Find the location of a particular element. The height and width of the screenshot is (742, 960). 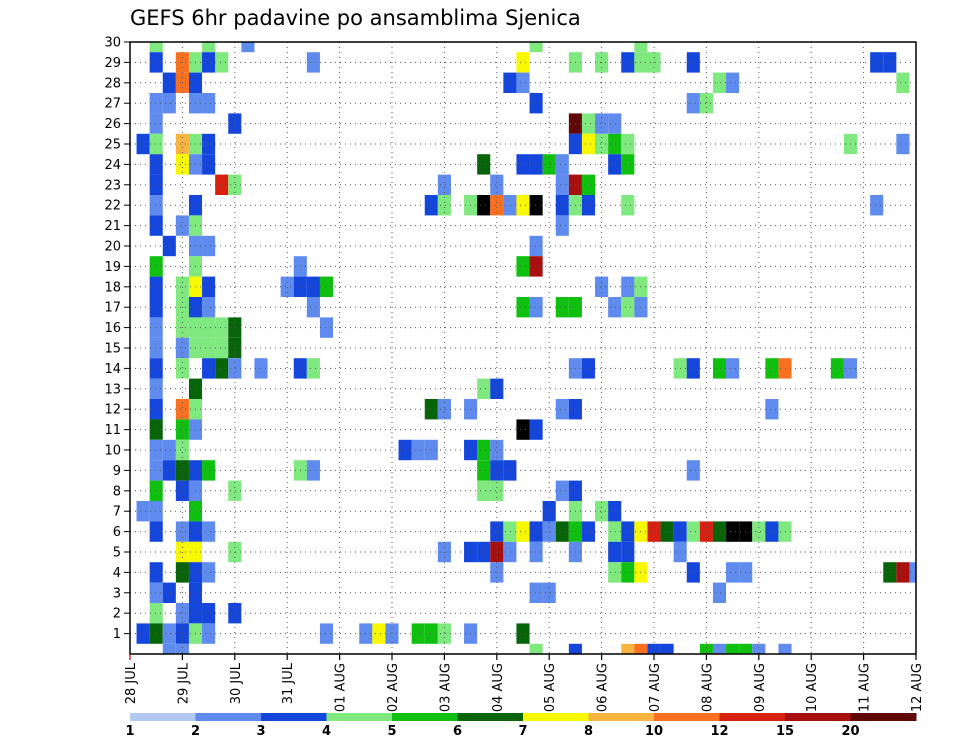

y-tick-label: 25 is located at coordinates (112, 145).